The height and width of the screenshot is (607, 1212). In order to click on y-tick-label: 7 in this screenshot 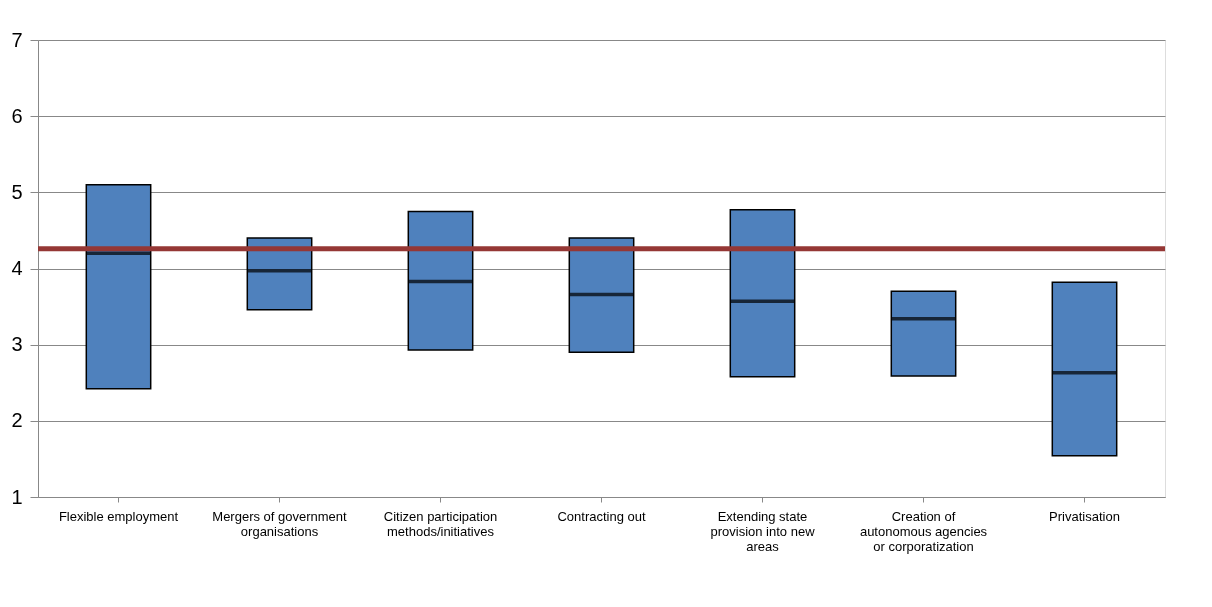, I will do `click(17, 39)`.